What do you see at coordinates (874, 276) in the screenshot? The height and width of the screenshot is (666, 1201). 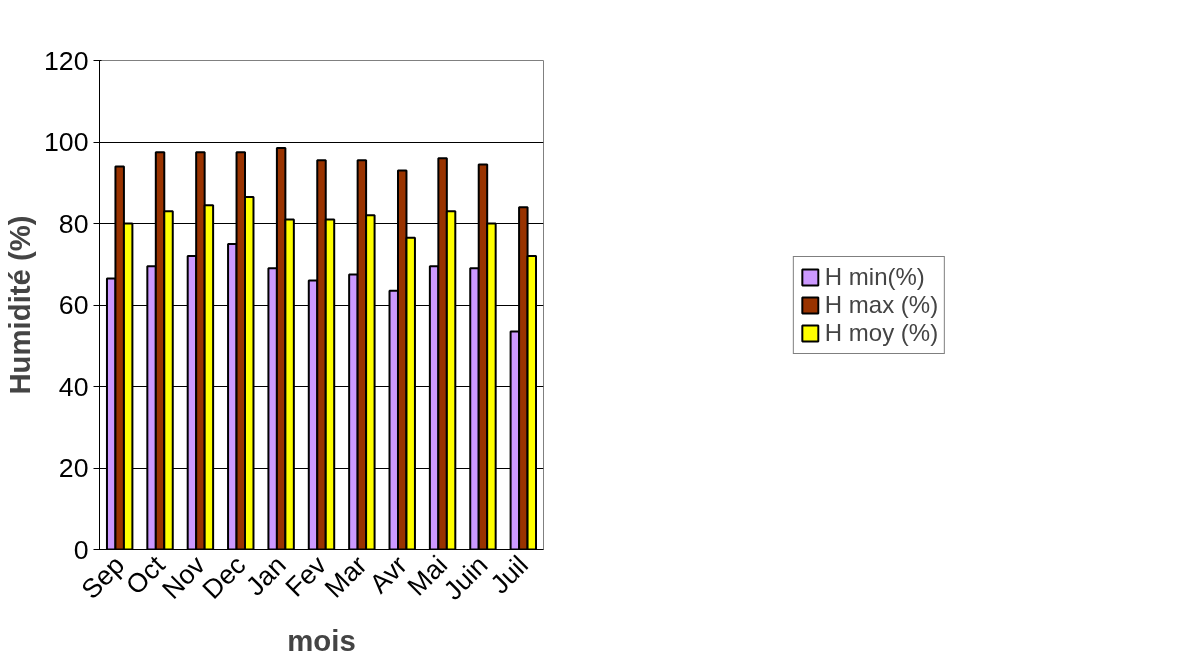 I see `legend-label: H min(%)` at bounding box center [874, 276].